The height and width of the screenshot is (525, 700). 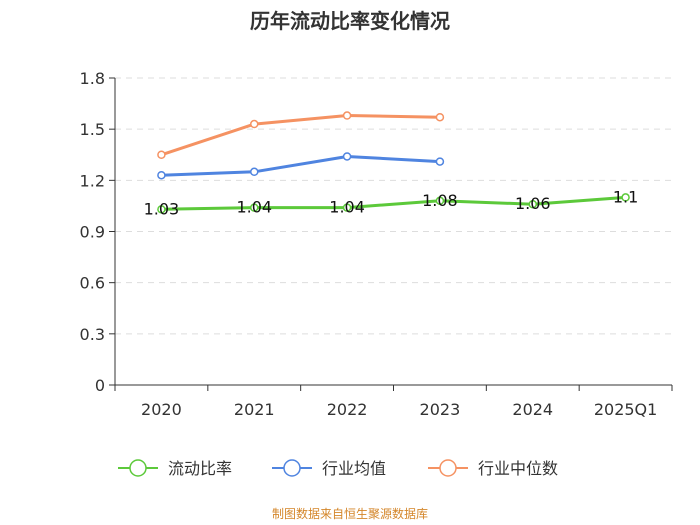 I want to click on legend: 流动比率 行业均值 行业中位数, so click(x=338, y=468).